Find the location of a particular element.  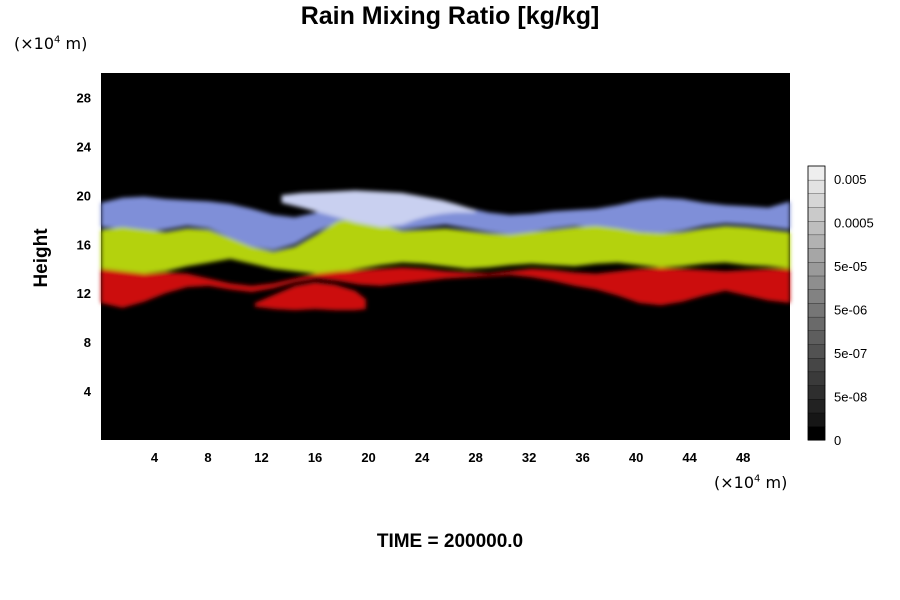

white-plume-region is located at coordinates (378, 209).